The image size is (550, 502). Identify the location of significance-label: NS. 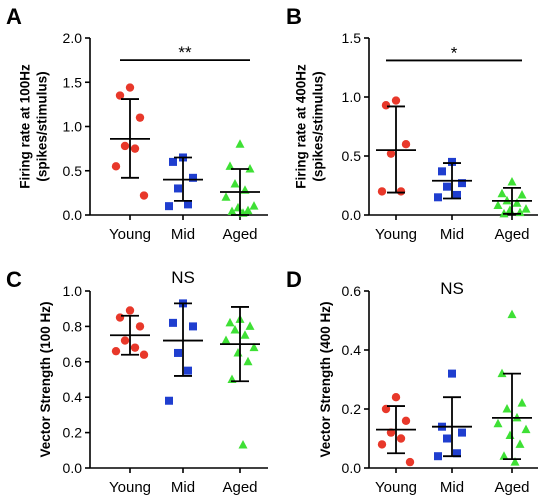
(183, 277).